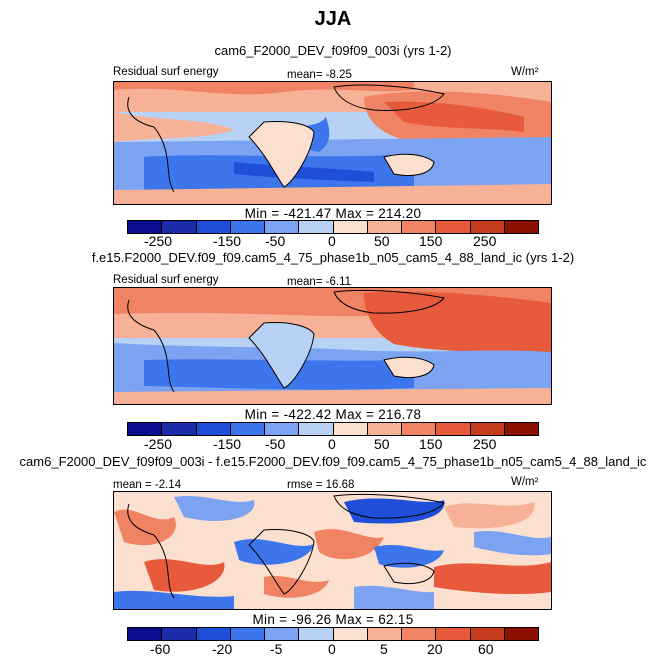  I want to click on cb2-tick: -50, so click(275, 444).